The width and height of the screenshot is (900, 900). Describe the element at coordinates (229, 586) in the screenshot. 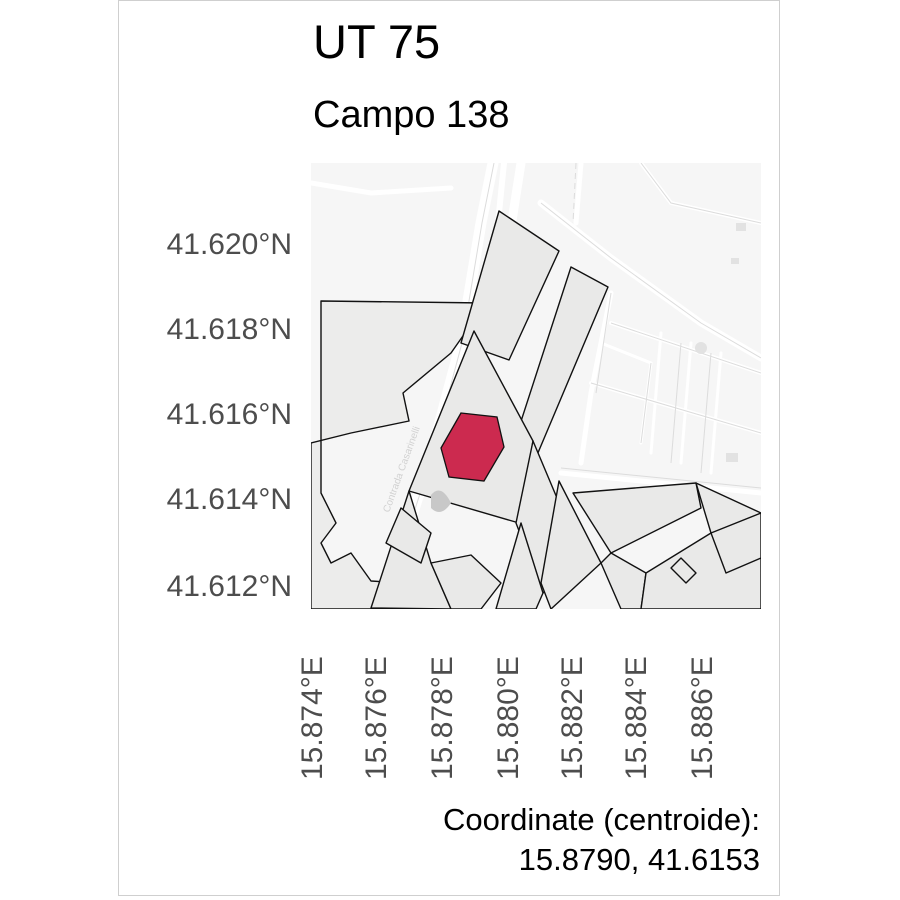

I see `y-tick-label: 41.612°N` at that location.